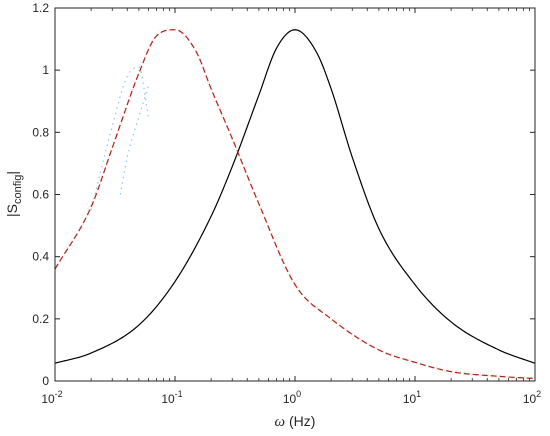 The width and height of the screenshot is (550, 436). What do you see at coordinates (532, 397) in the screenshot?
I see `x-tick-label: 10²` at bounding box center [532, 397].